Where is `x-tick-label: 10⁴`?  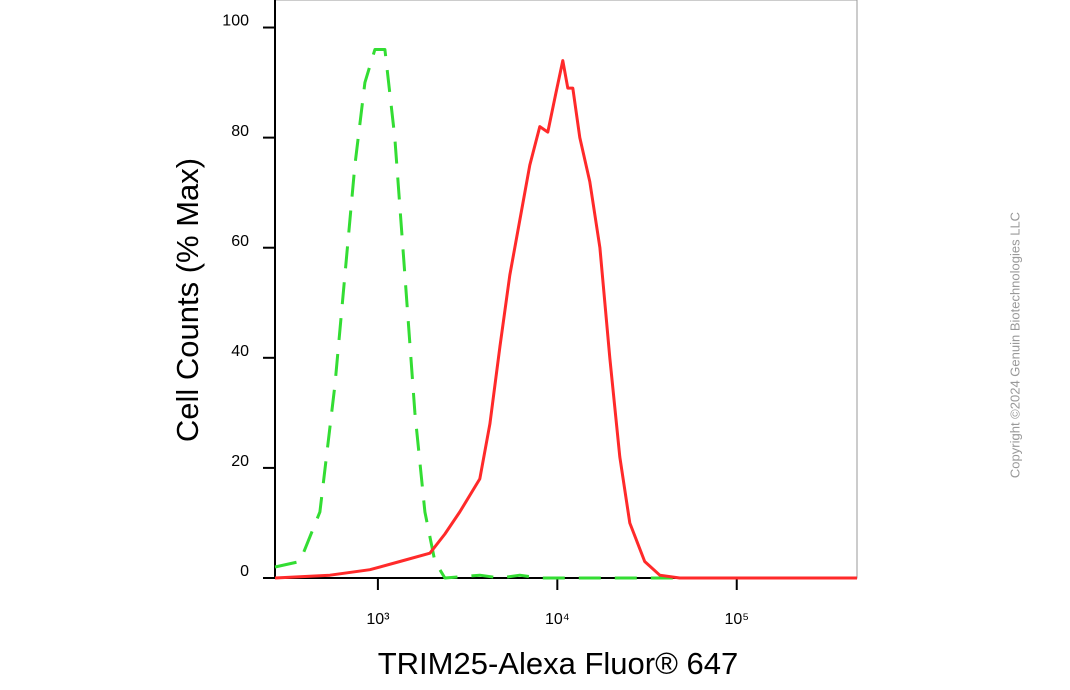 x-tick-label: 10⁴ is located at coordinates (557, 619).